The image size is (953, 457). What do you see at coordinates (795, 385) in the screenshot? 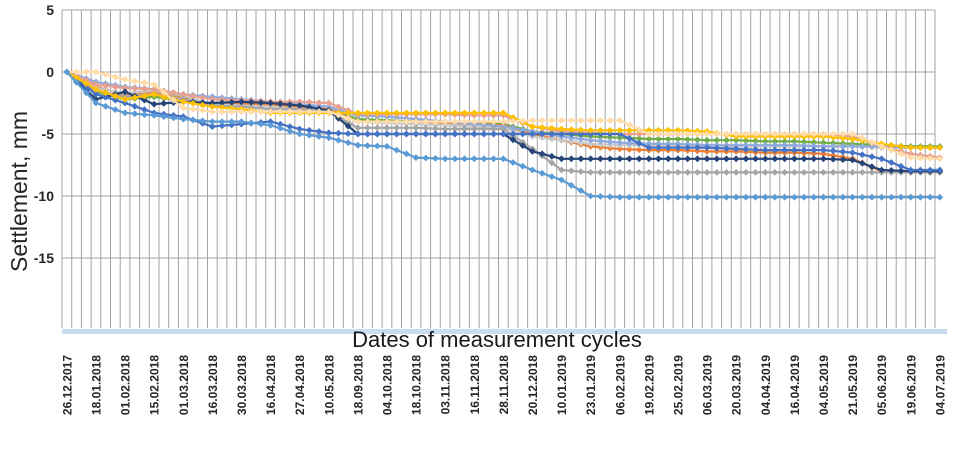
I see `x-tick-label: 16.04.2019` at bounding box center [795, 385].